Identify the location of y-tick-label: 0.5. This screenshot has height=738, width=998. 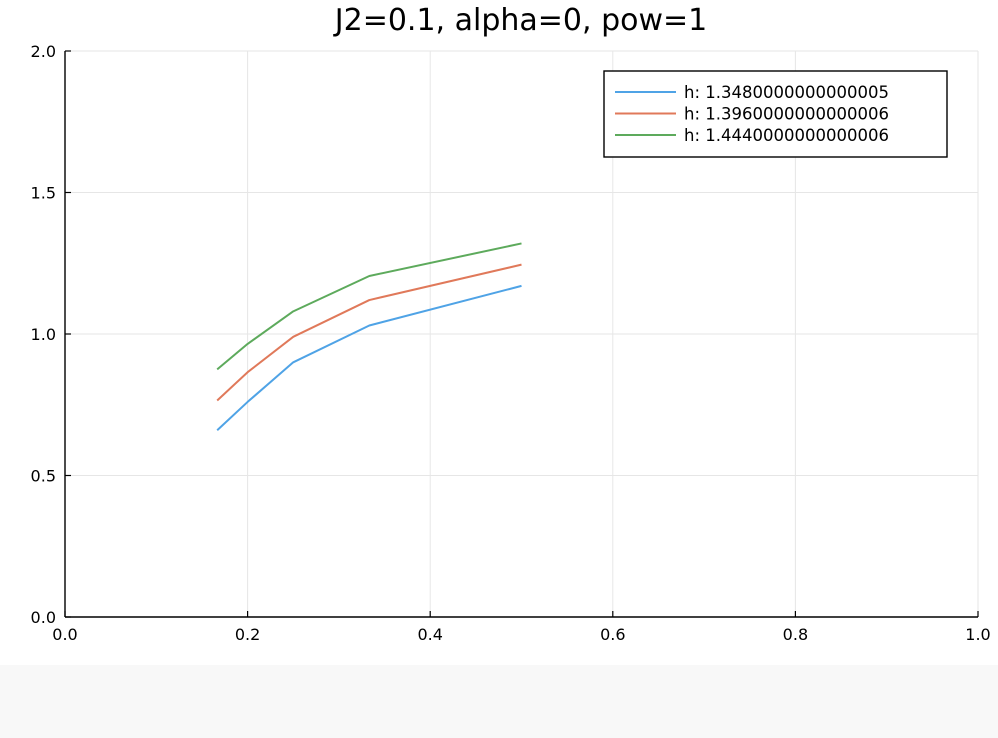
(43, 476).